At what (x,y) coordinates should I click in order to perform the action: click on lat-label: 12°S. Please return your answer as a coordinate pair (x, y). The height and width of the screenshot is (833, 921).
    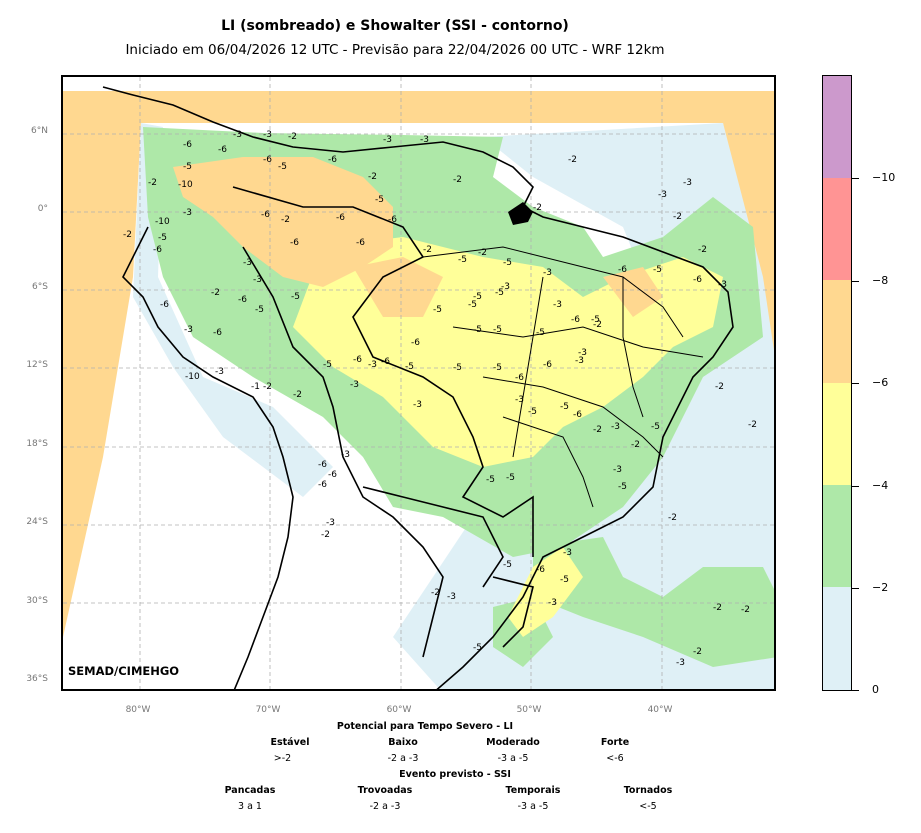
    Looking at the image, I should click on (37, 365).